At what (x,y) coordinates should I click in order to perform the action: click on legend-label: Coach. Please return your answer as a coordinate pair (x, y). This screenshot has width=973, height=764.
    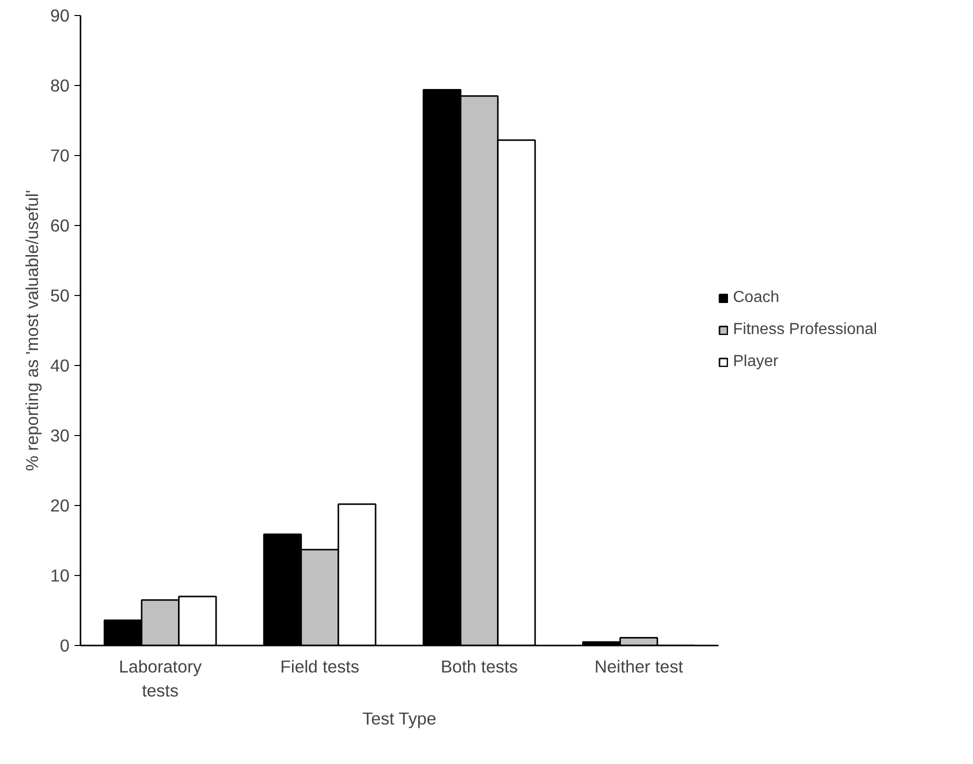
    Looking at the image, I should click on (756, 298).